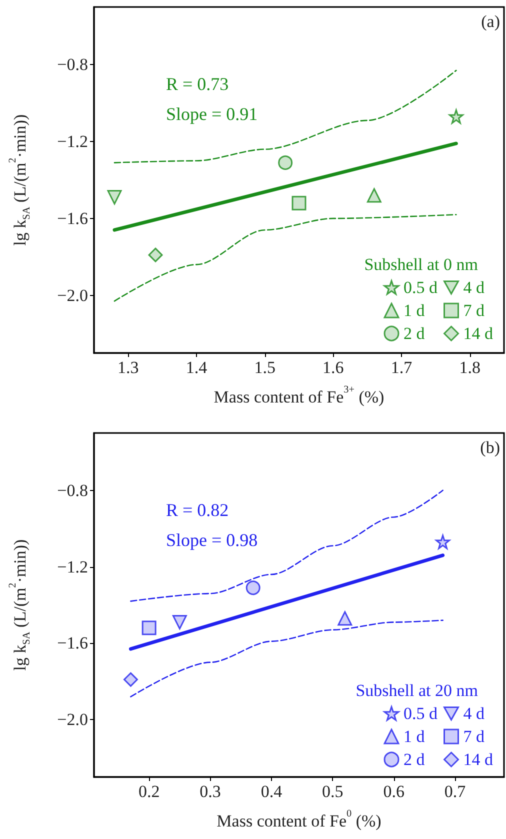 Image resolution: width=506 pixels, height=839 pixels. I want to click on x-tick-label: 0.4, so click(271, 791).